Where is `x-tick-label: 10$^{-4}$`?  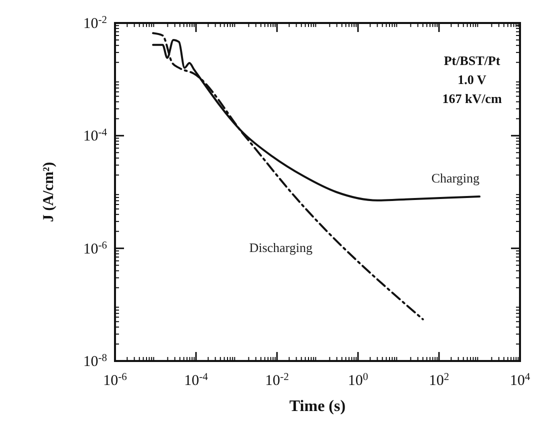 x-tick-label: 10$^{-4}$ is located at coordinates (196, 380).